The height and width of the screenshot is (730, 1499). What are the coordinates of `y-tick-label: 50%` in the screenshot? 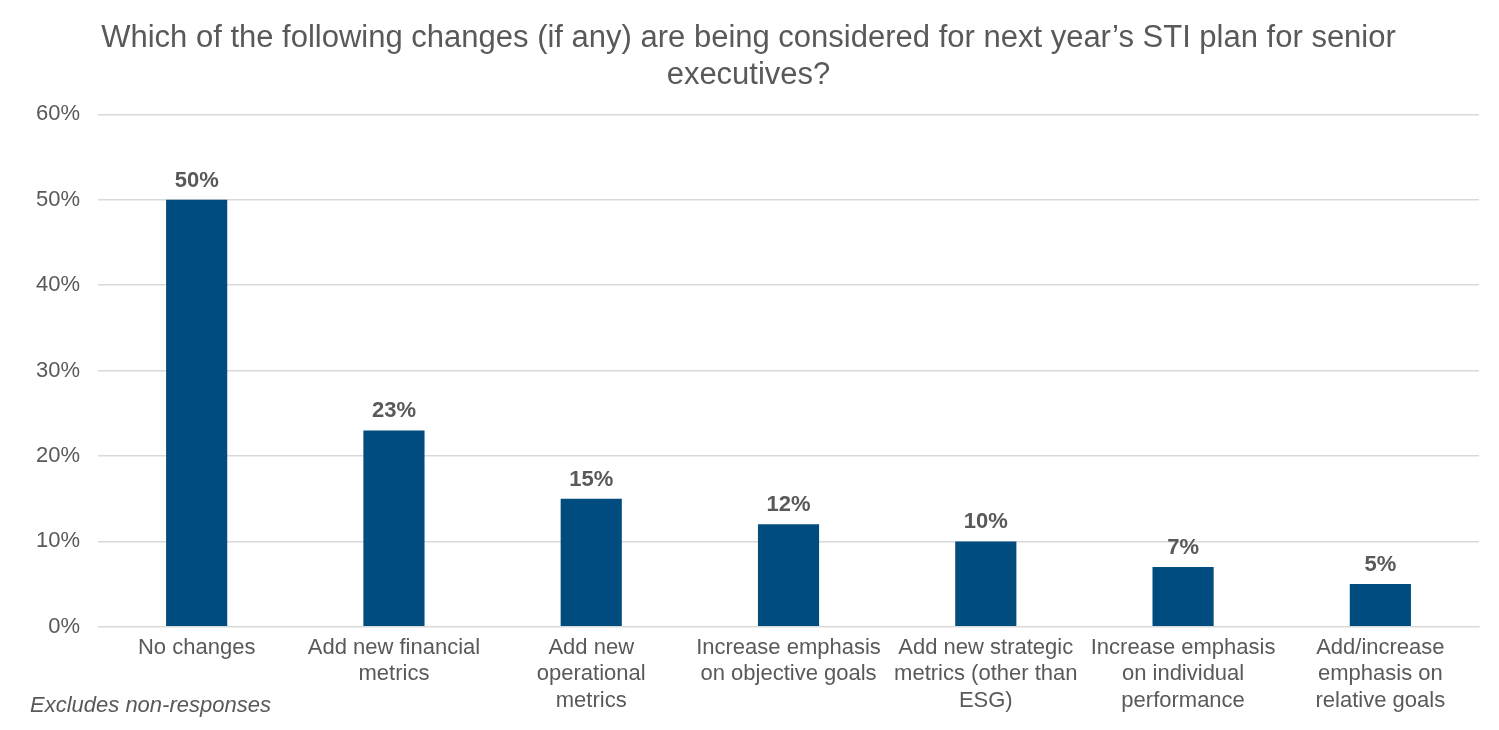 It's located at (58, 198).